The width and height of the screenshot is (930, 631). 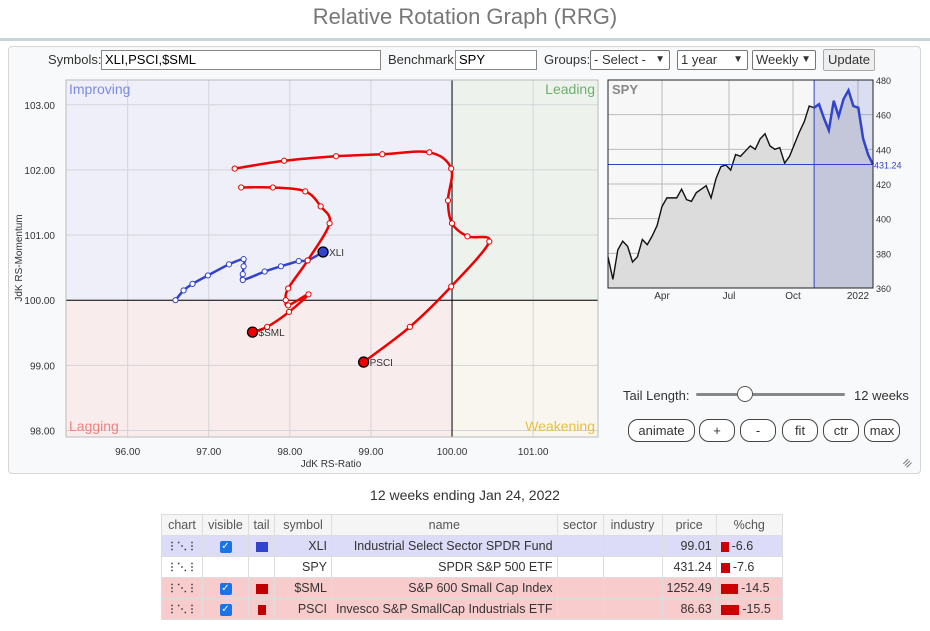 What do you see at coordinates (225, 567) in the screenshot?
I see `visible-checkbox` at bounding box center [225, 567].